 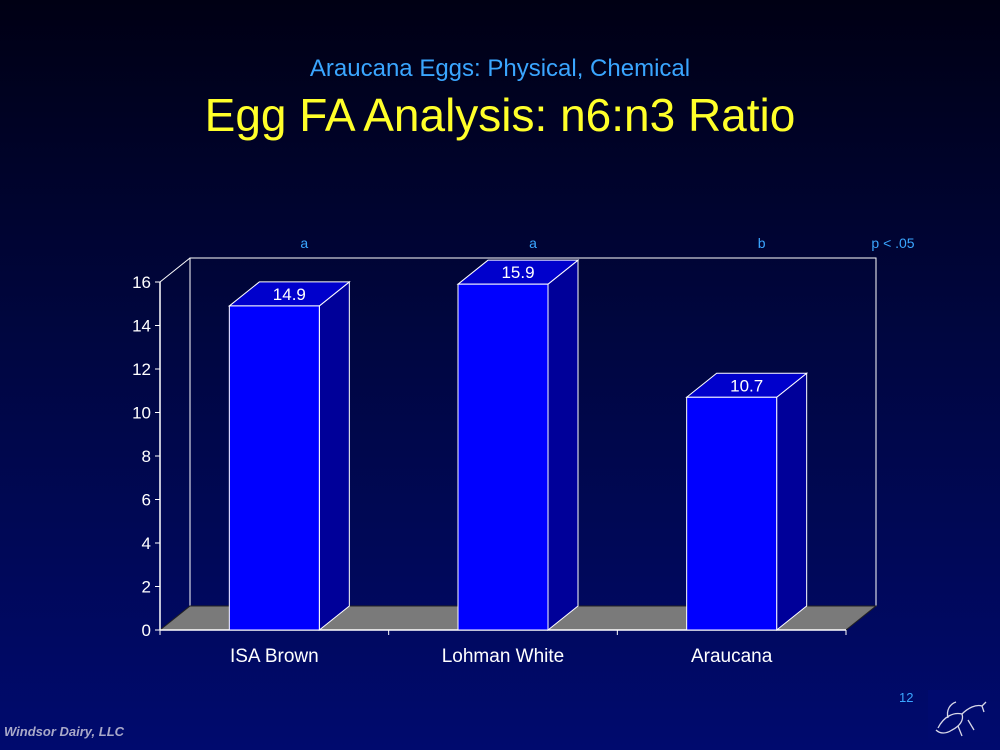 I want to click on significance-letter: b, so click(x=762, y=243).